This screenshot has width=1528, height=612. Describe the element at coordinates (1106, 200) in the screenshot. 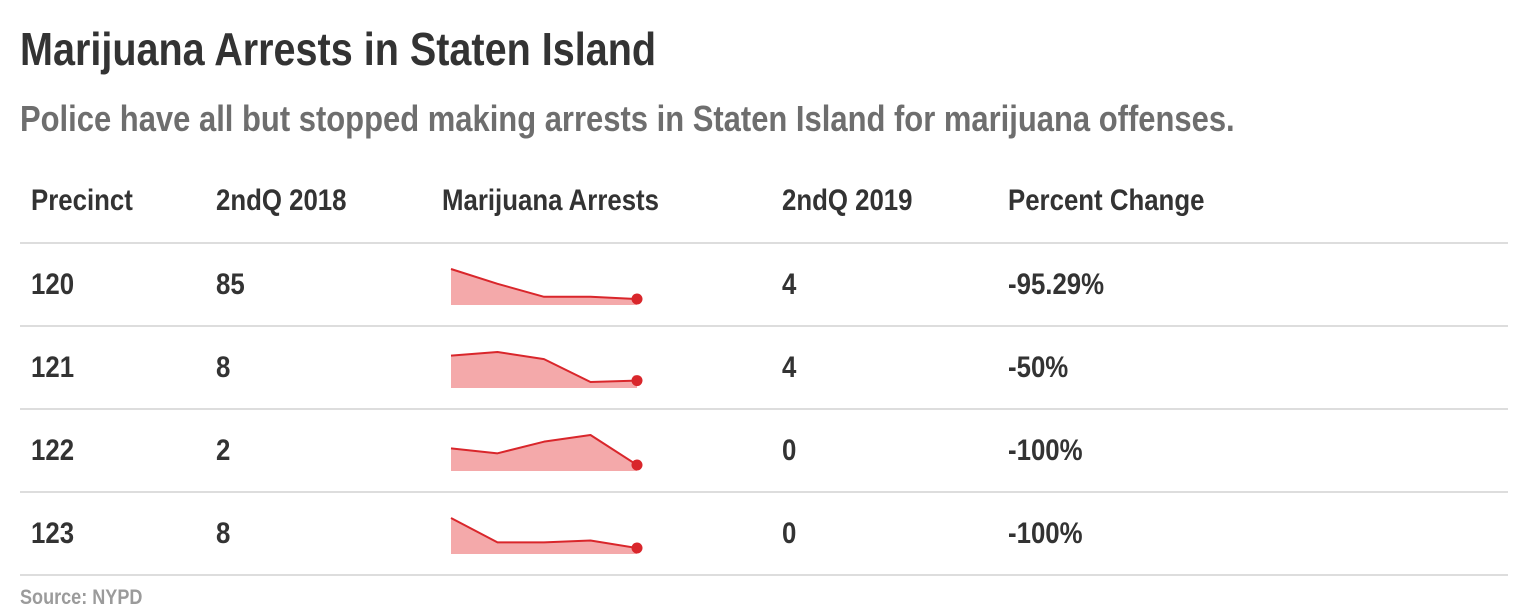

I see `column-header-percent-change: Percent Change` at that location.